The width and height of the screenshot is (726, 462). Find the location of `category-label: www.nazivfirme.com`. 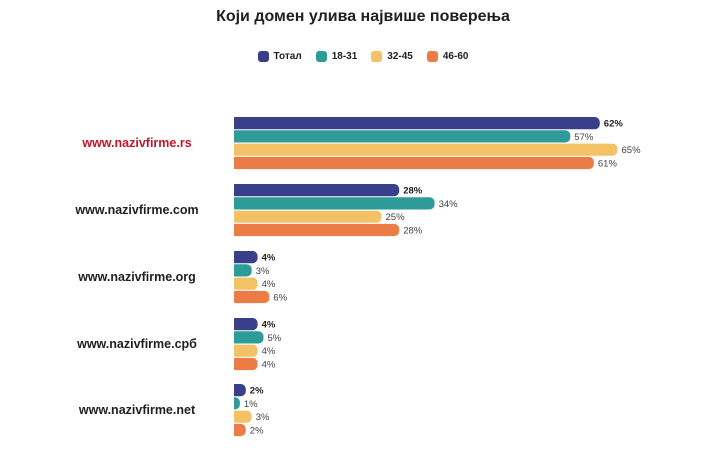

category-label: www.nazivfirme.com is located at coordinates (136, 210).